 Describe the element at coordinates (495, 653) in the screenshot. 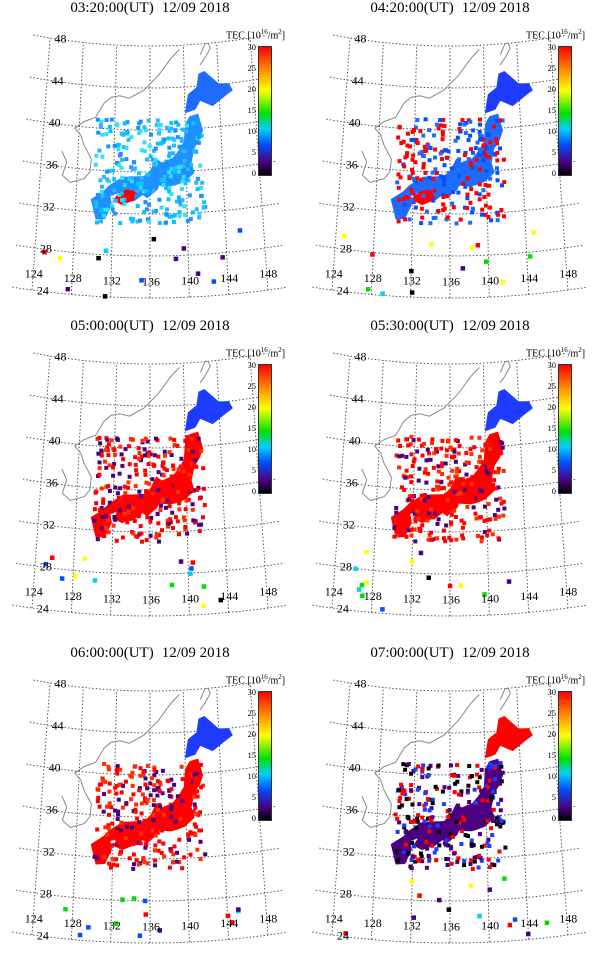

I see `panel-date: 12/09 2018` at that location.